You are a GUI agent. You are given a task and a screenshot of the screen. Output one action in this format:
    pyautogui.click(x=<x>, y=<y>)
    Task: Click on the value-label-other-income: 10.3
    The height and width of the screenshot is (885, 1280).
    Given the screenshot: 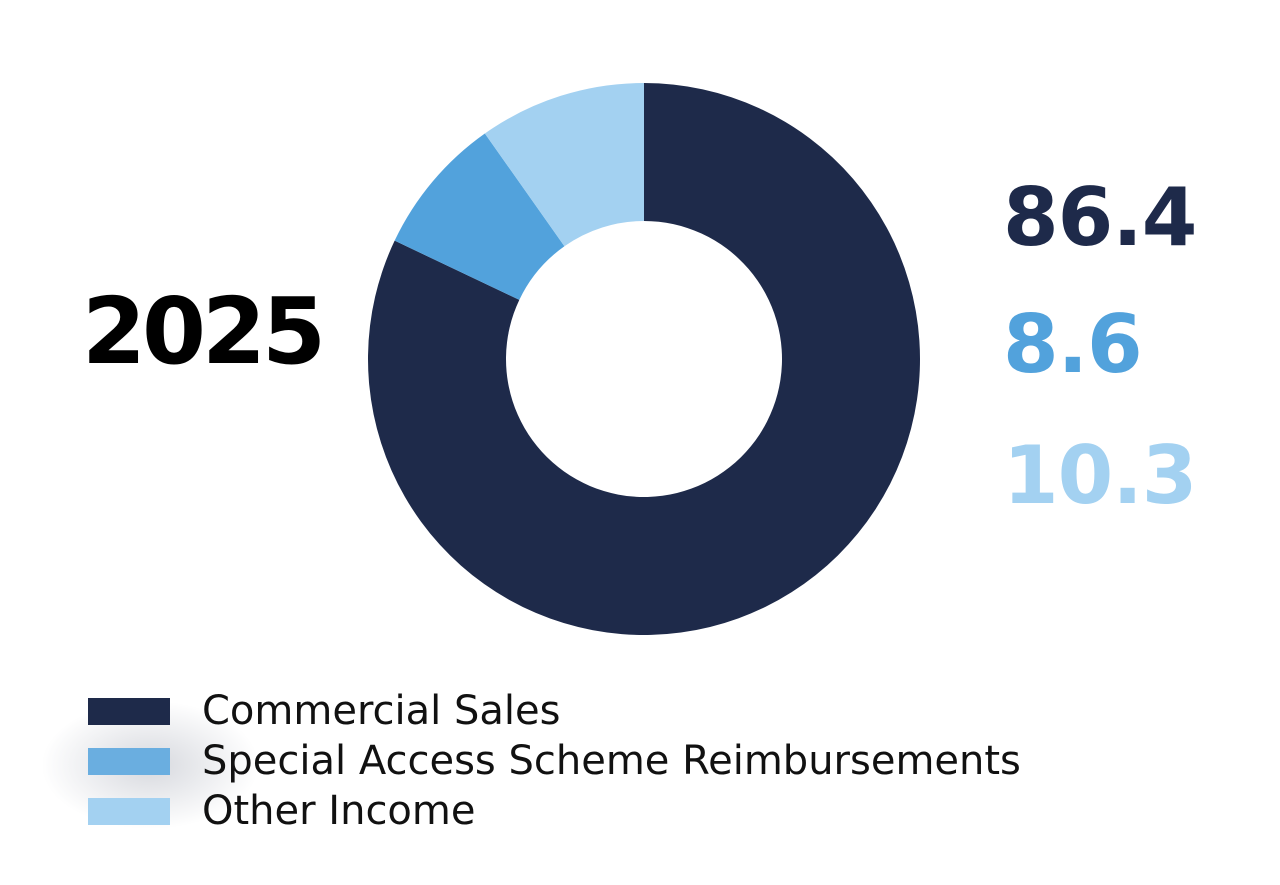 What is the action you would take?
    pyautogui.click(x=1100, y=475)
    